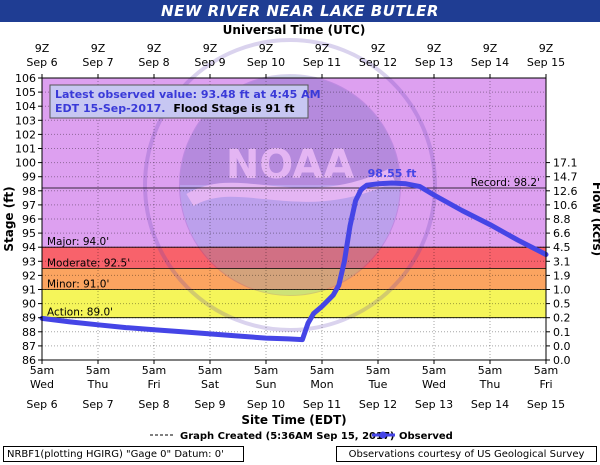 This screenshot has width=600, height=465. What do you see at coordinates (25, 134) in the screenshot?
I see `y-tick-label: 102` at bounding box center [25, 134].